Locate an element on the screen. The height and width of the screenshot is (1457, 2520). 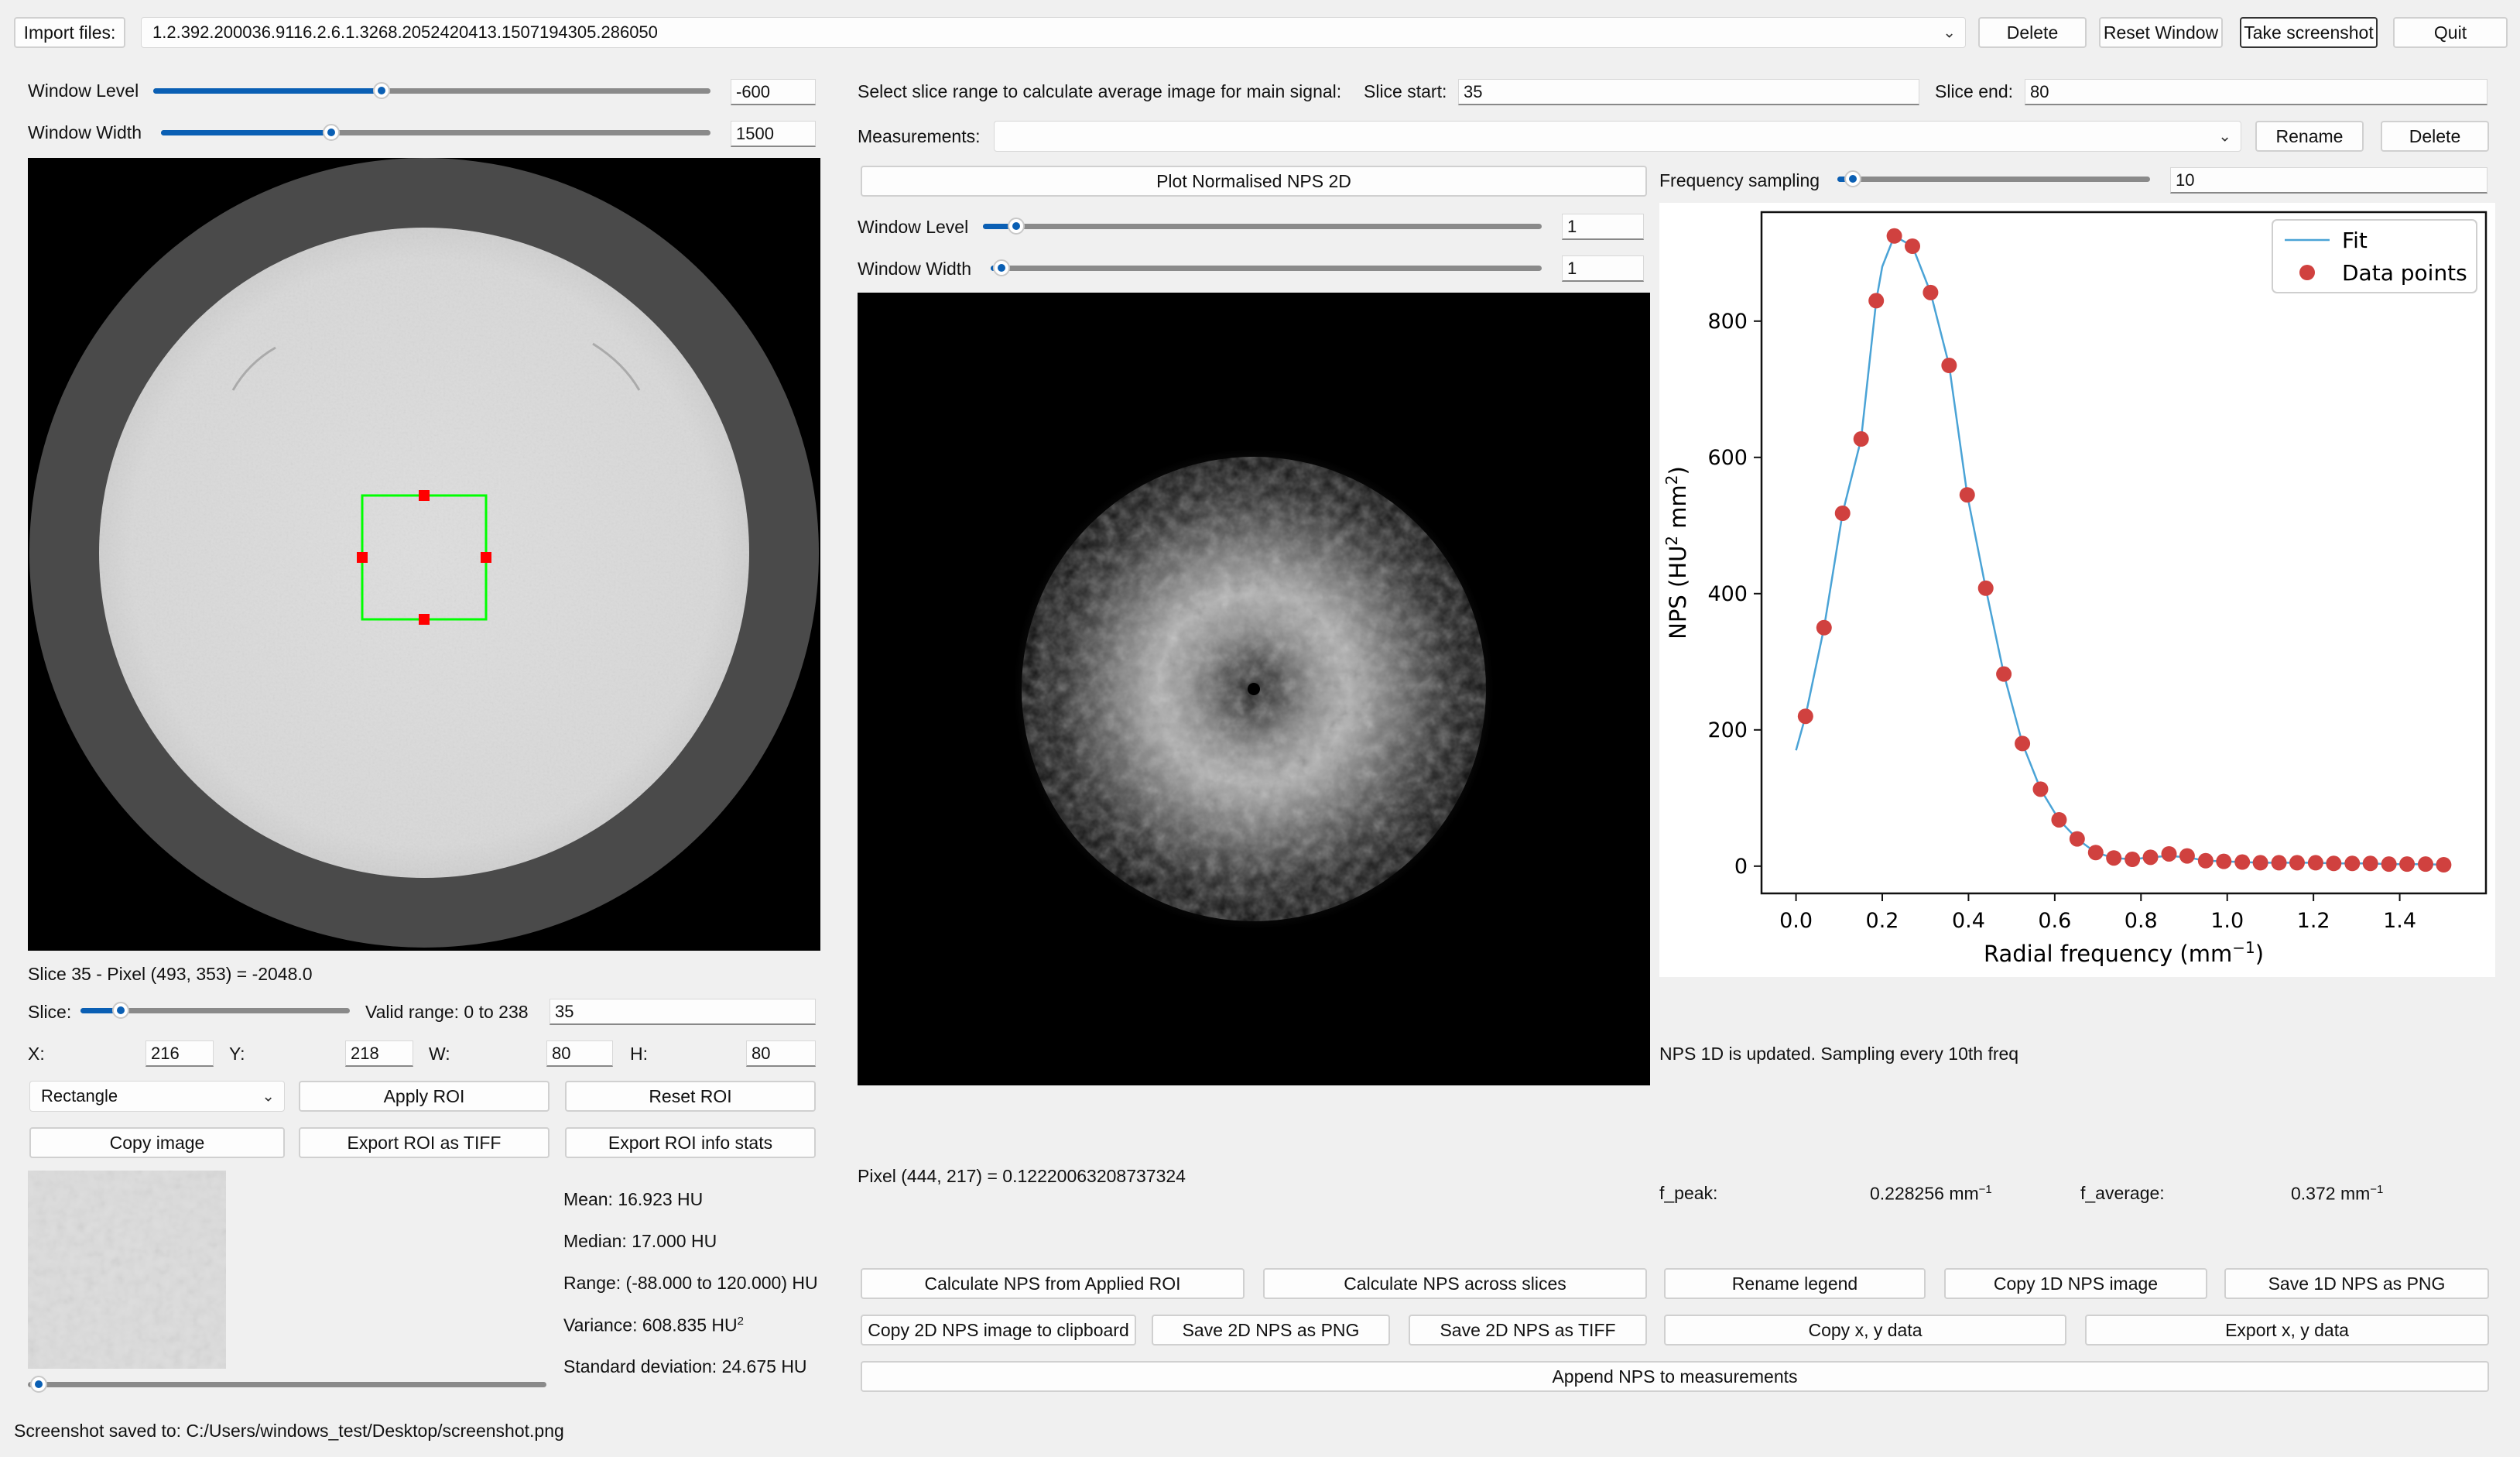
stat-std: Standard deviation: 24.675 HU is located at coordinates (685, 1366).